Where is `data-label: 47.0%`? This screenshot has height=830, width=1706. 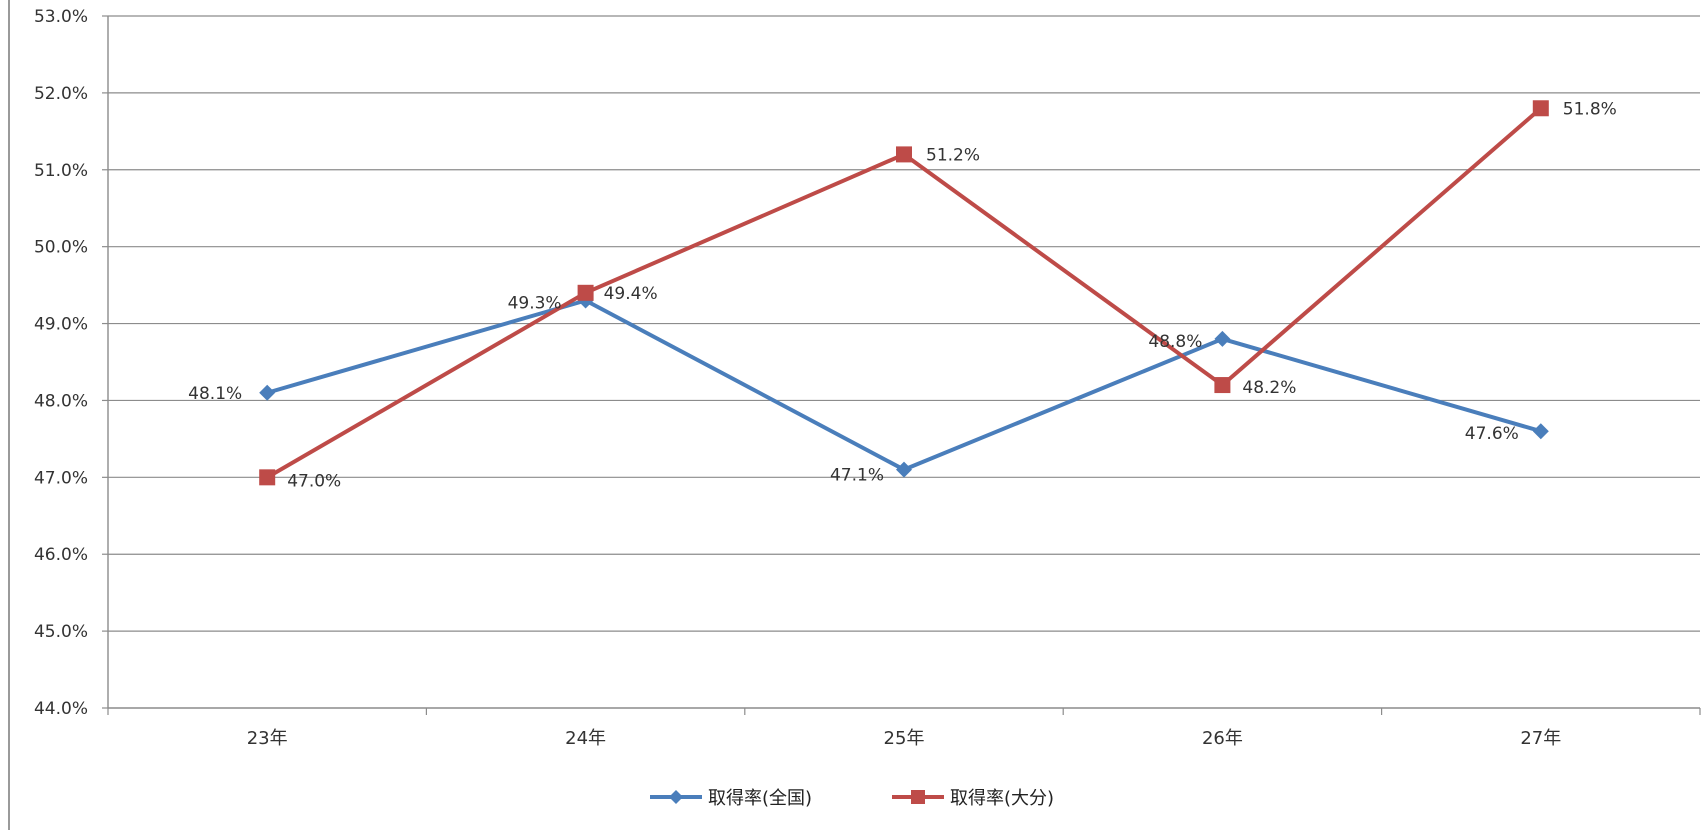 data-label: 47.0% is located at coordinates (314, 481).